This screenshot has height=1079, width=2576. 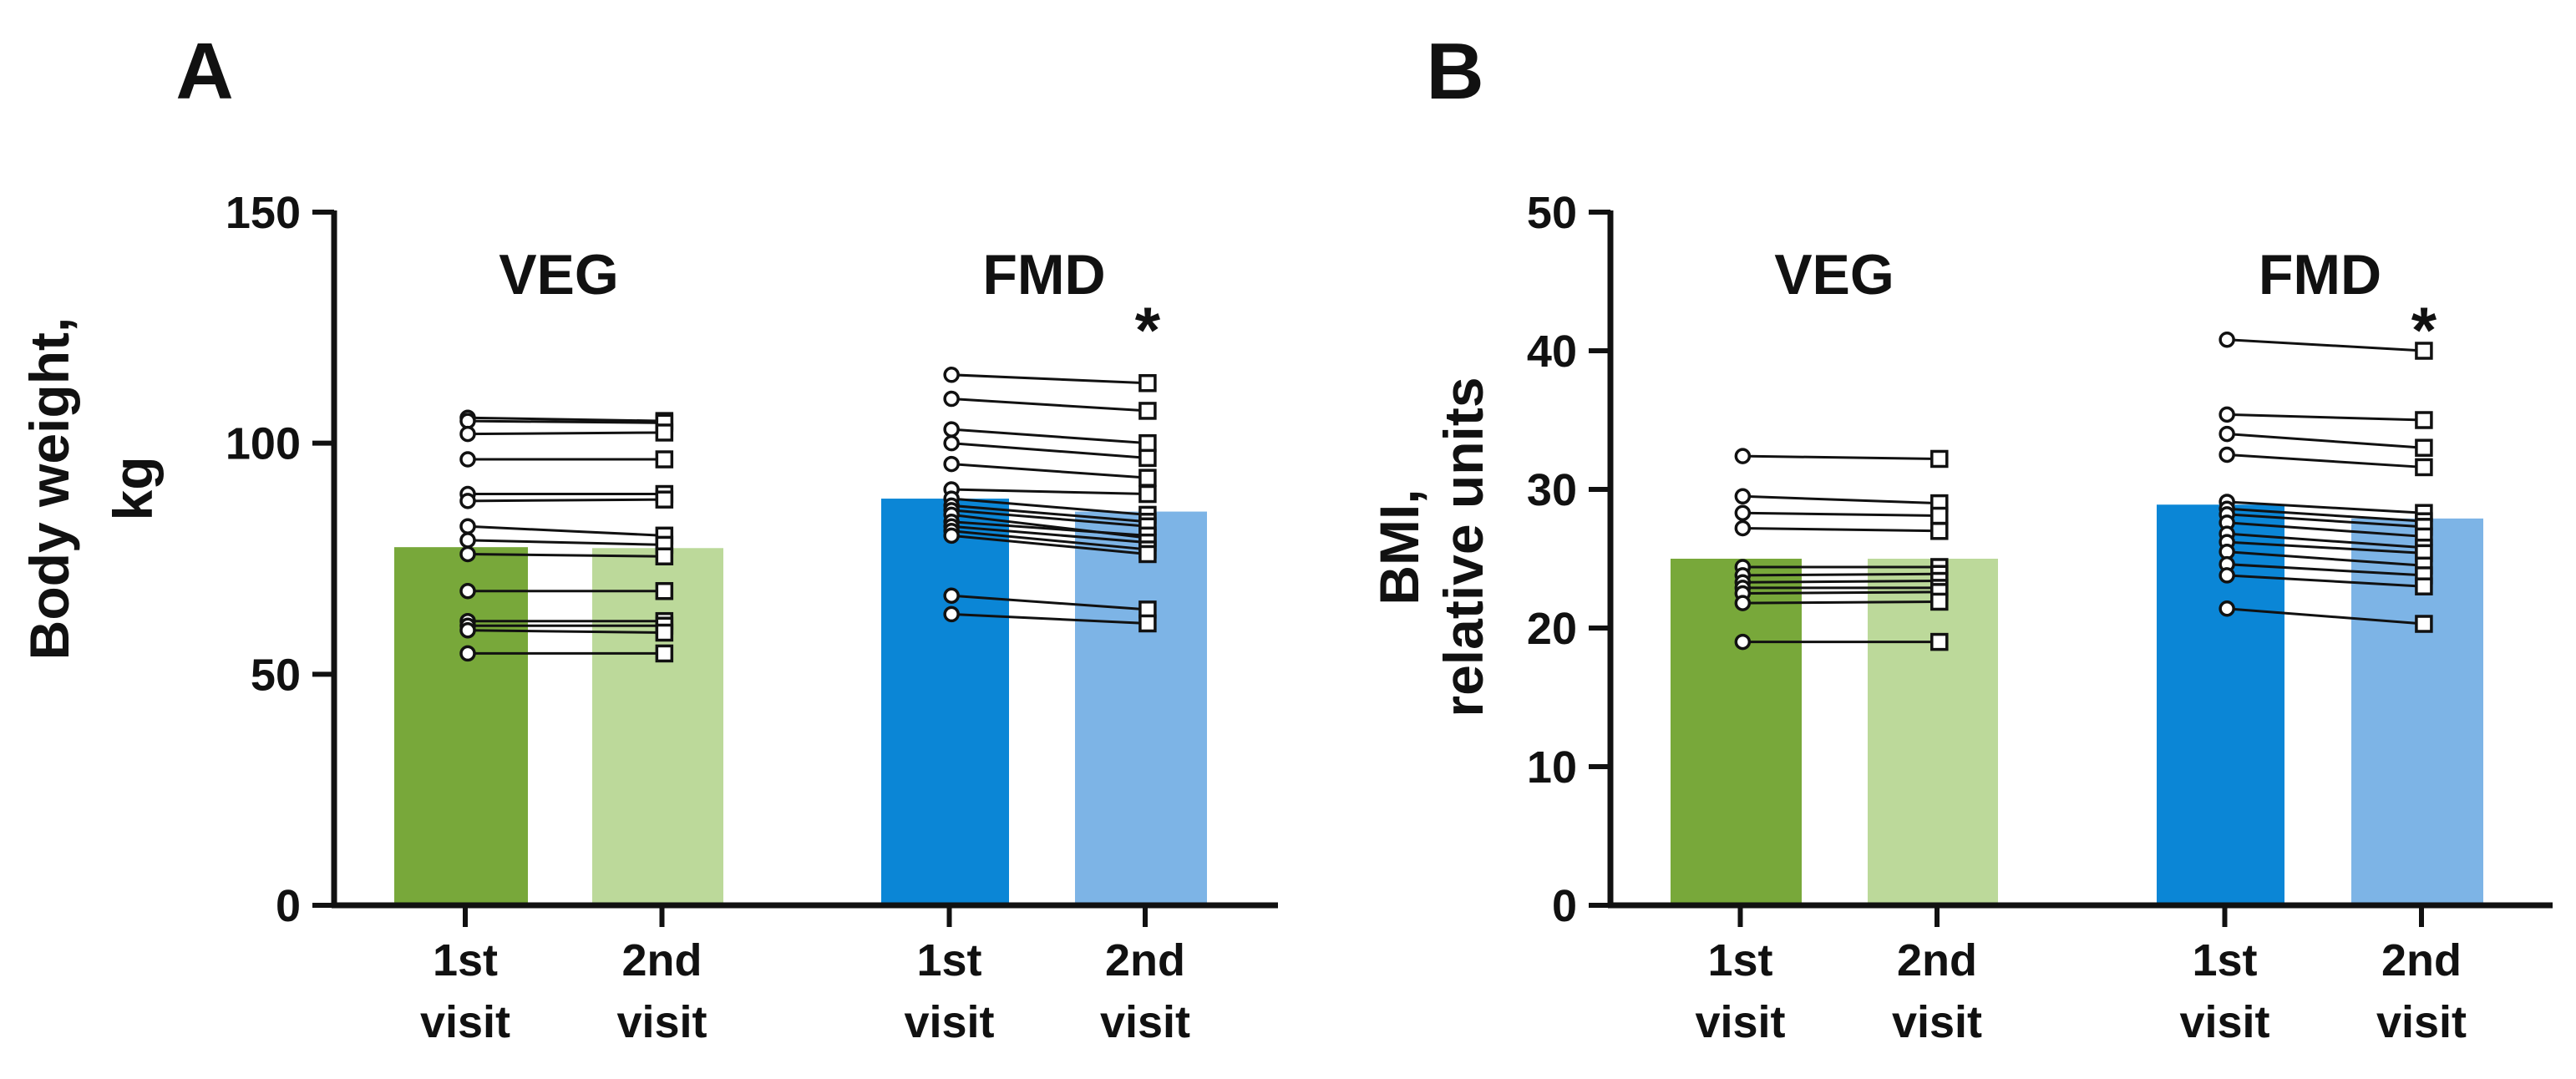 What do you see at coordinates (2320, 274) in the screenshot?
I see `group-title-fmd: FMD` at bounding box center [2320, 274].